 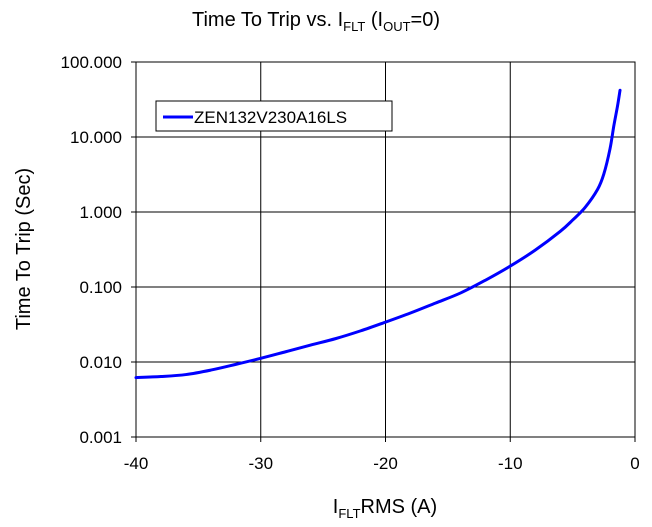 I want to click on y-tick-label: 10.000, so click(x=96, y=137).